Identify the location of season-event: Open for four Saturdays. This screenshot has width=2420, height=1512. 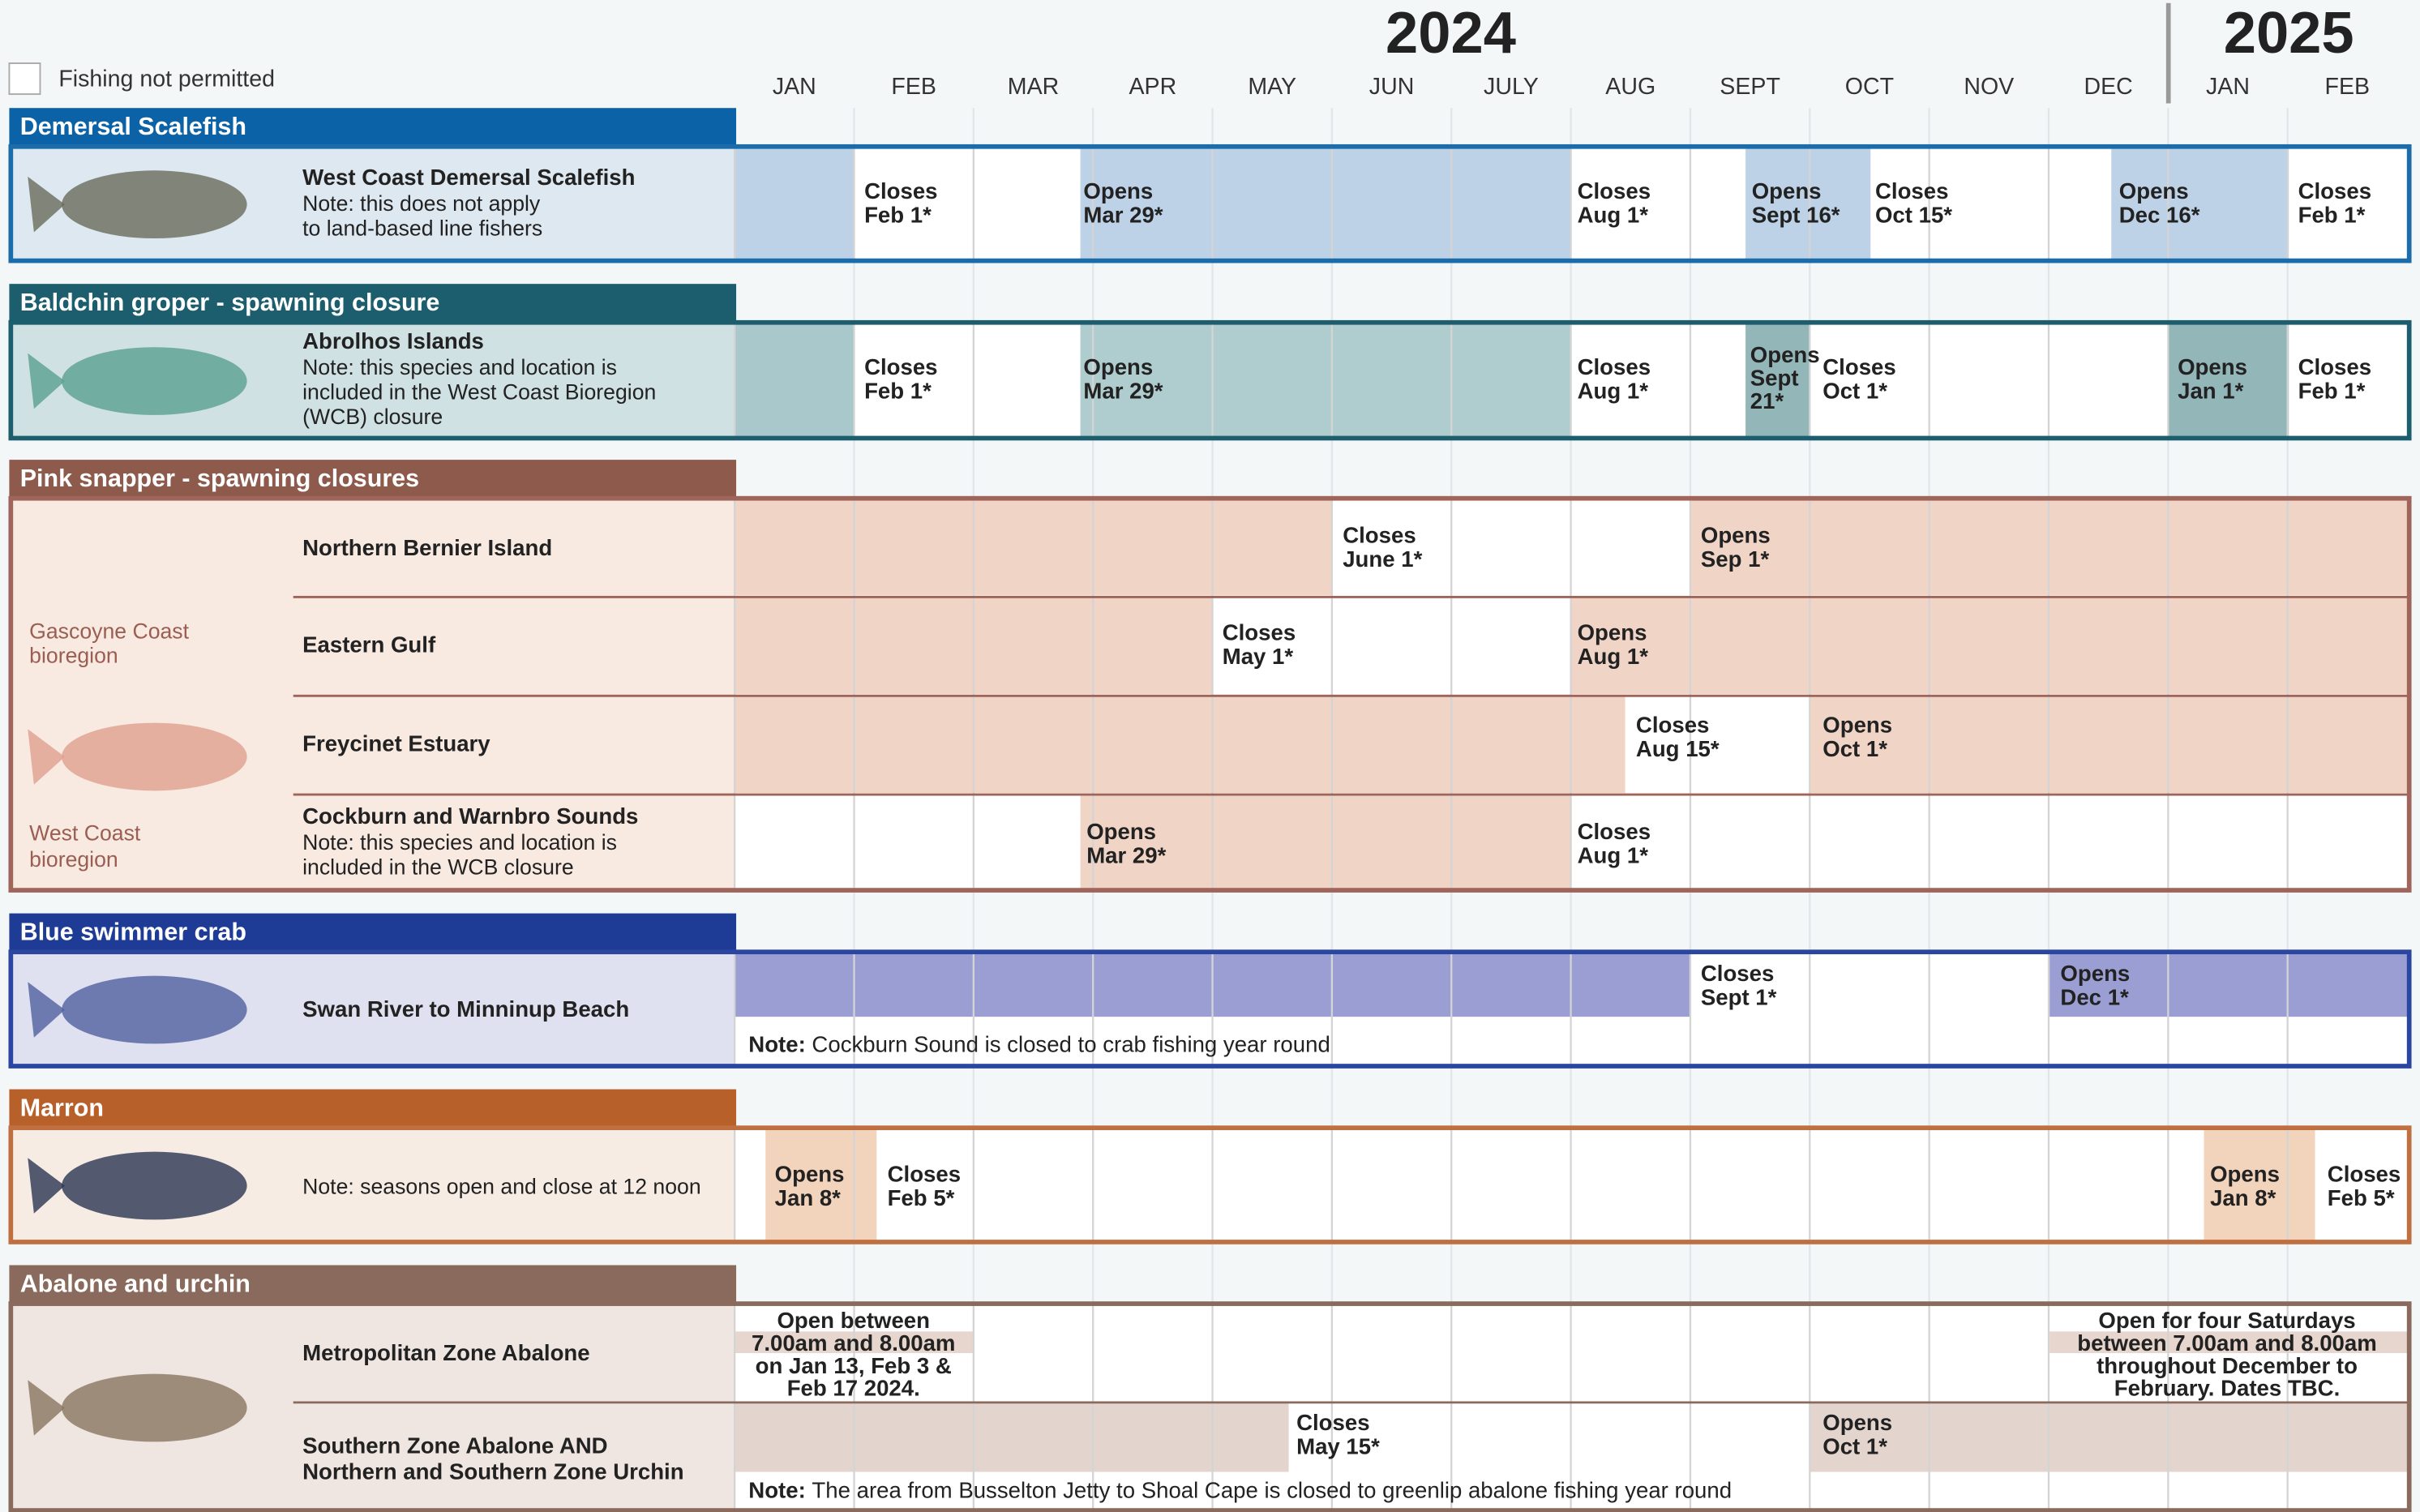
(2226, 1320).